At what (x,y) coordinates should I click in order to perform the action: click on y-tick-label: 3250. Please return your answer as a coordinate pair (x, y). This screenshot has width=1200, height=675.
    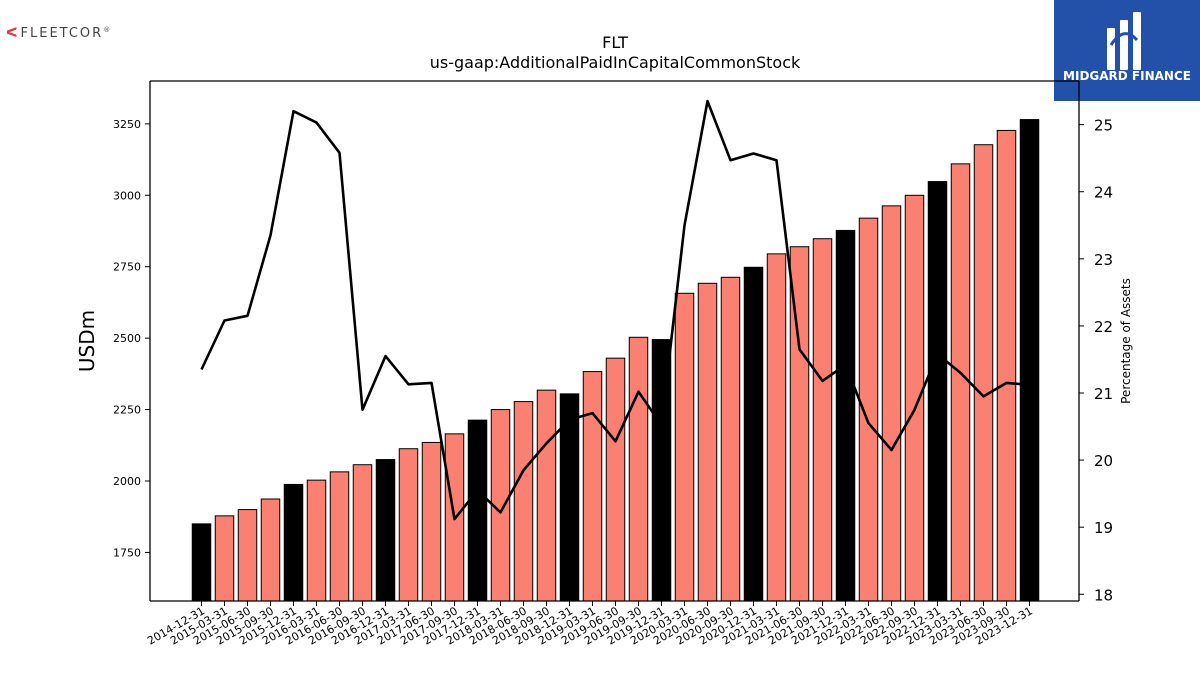
    Looking at the image, I should click on (127, 124).